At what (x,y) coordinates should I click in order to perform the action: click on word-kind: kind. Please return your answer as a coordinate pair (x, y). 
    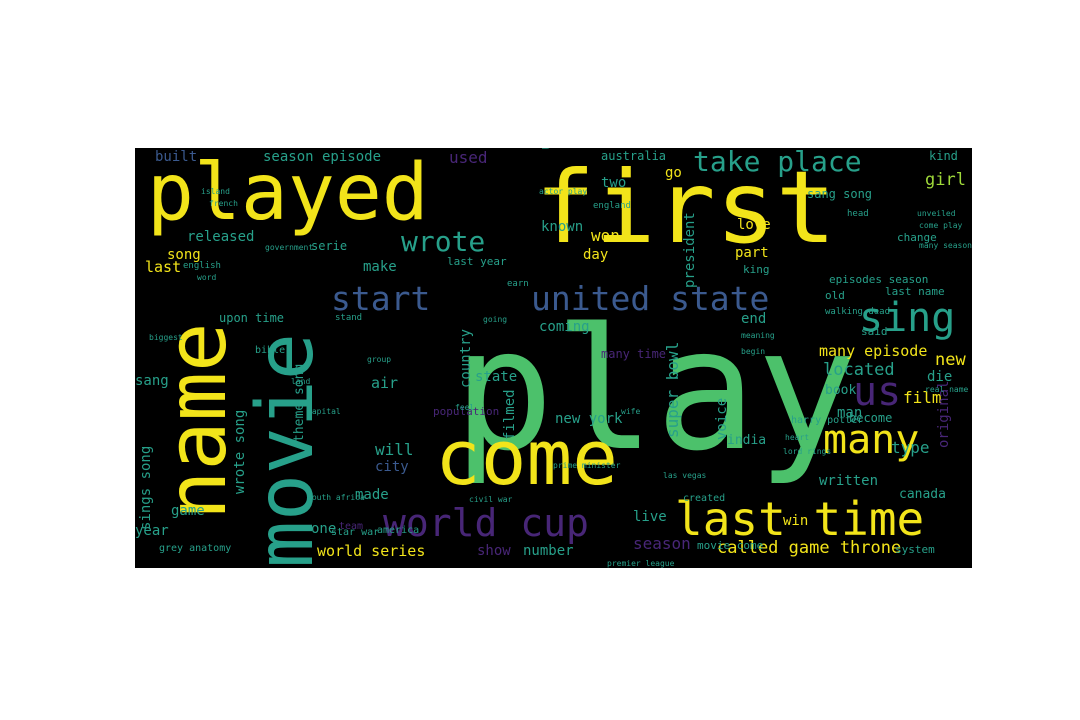
    Looking at the image, I should click on (943, 156).